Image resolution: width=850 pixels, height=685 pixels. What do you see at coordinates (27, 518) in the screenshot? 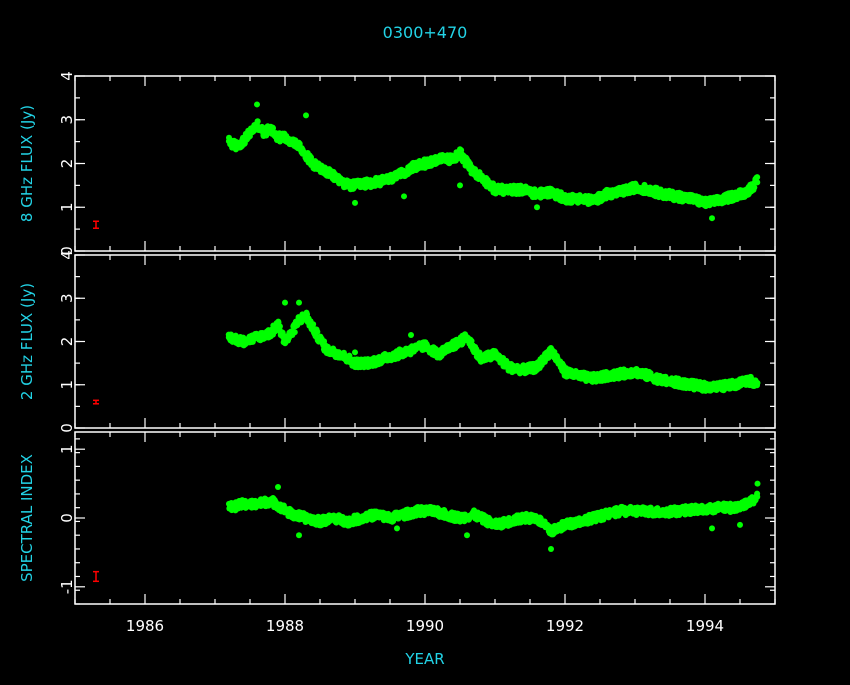
I see `y-axis-label: SPECTRAL INDEX` at bounding box center [27, 518].